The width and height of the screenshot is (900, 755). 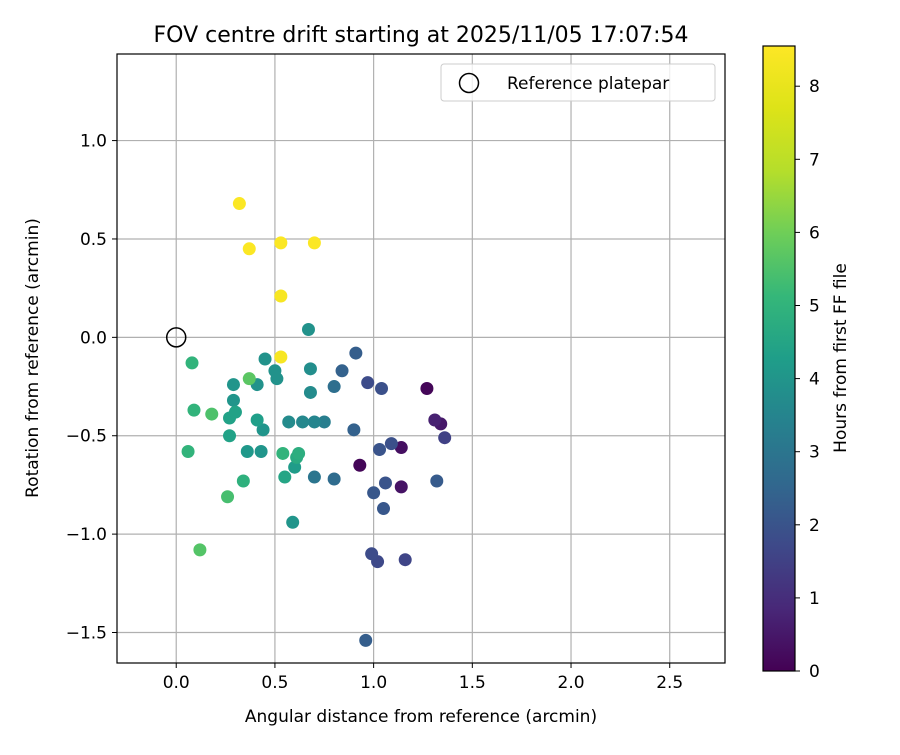 What do you see at coordinates (176, 683) in the screenshot?
I see `x-tick-label: 0.0` at bounding box center [176, 683].